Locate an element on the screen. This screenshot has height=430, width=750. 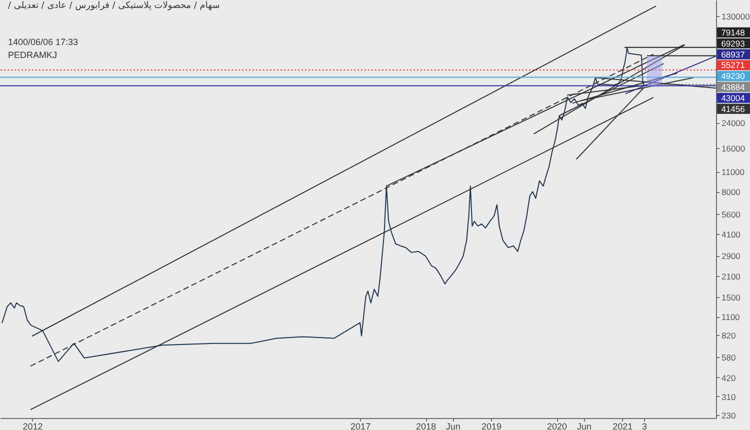
ref-line-label: 55271 is located at coordinates (733, 65).